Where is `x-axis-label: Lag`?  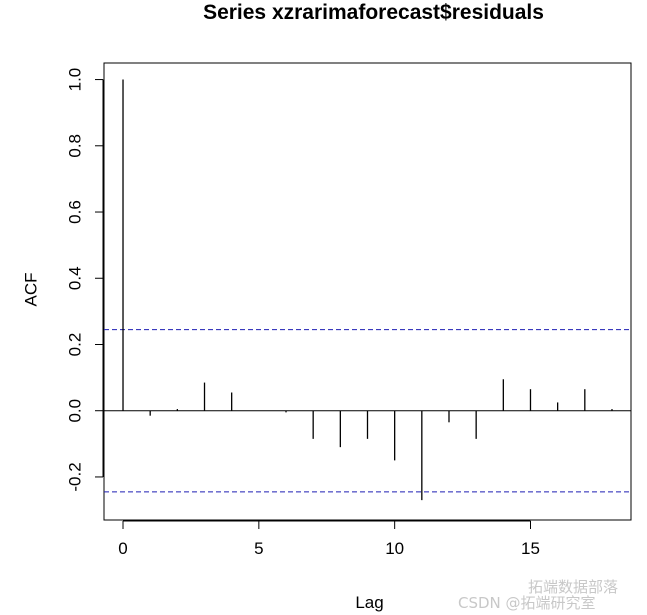 x-axis-label: Lag is located at coordinates (369, 602).